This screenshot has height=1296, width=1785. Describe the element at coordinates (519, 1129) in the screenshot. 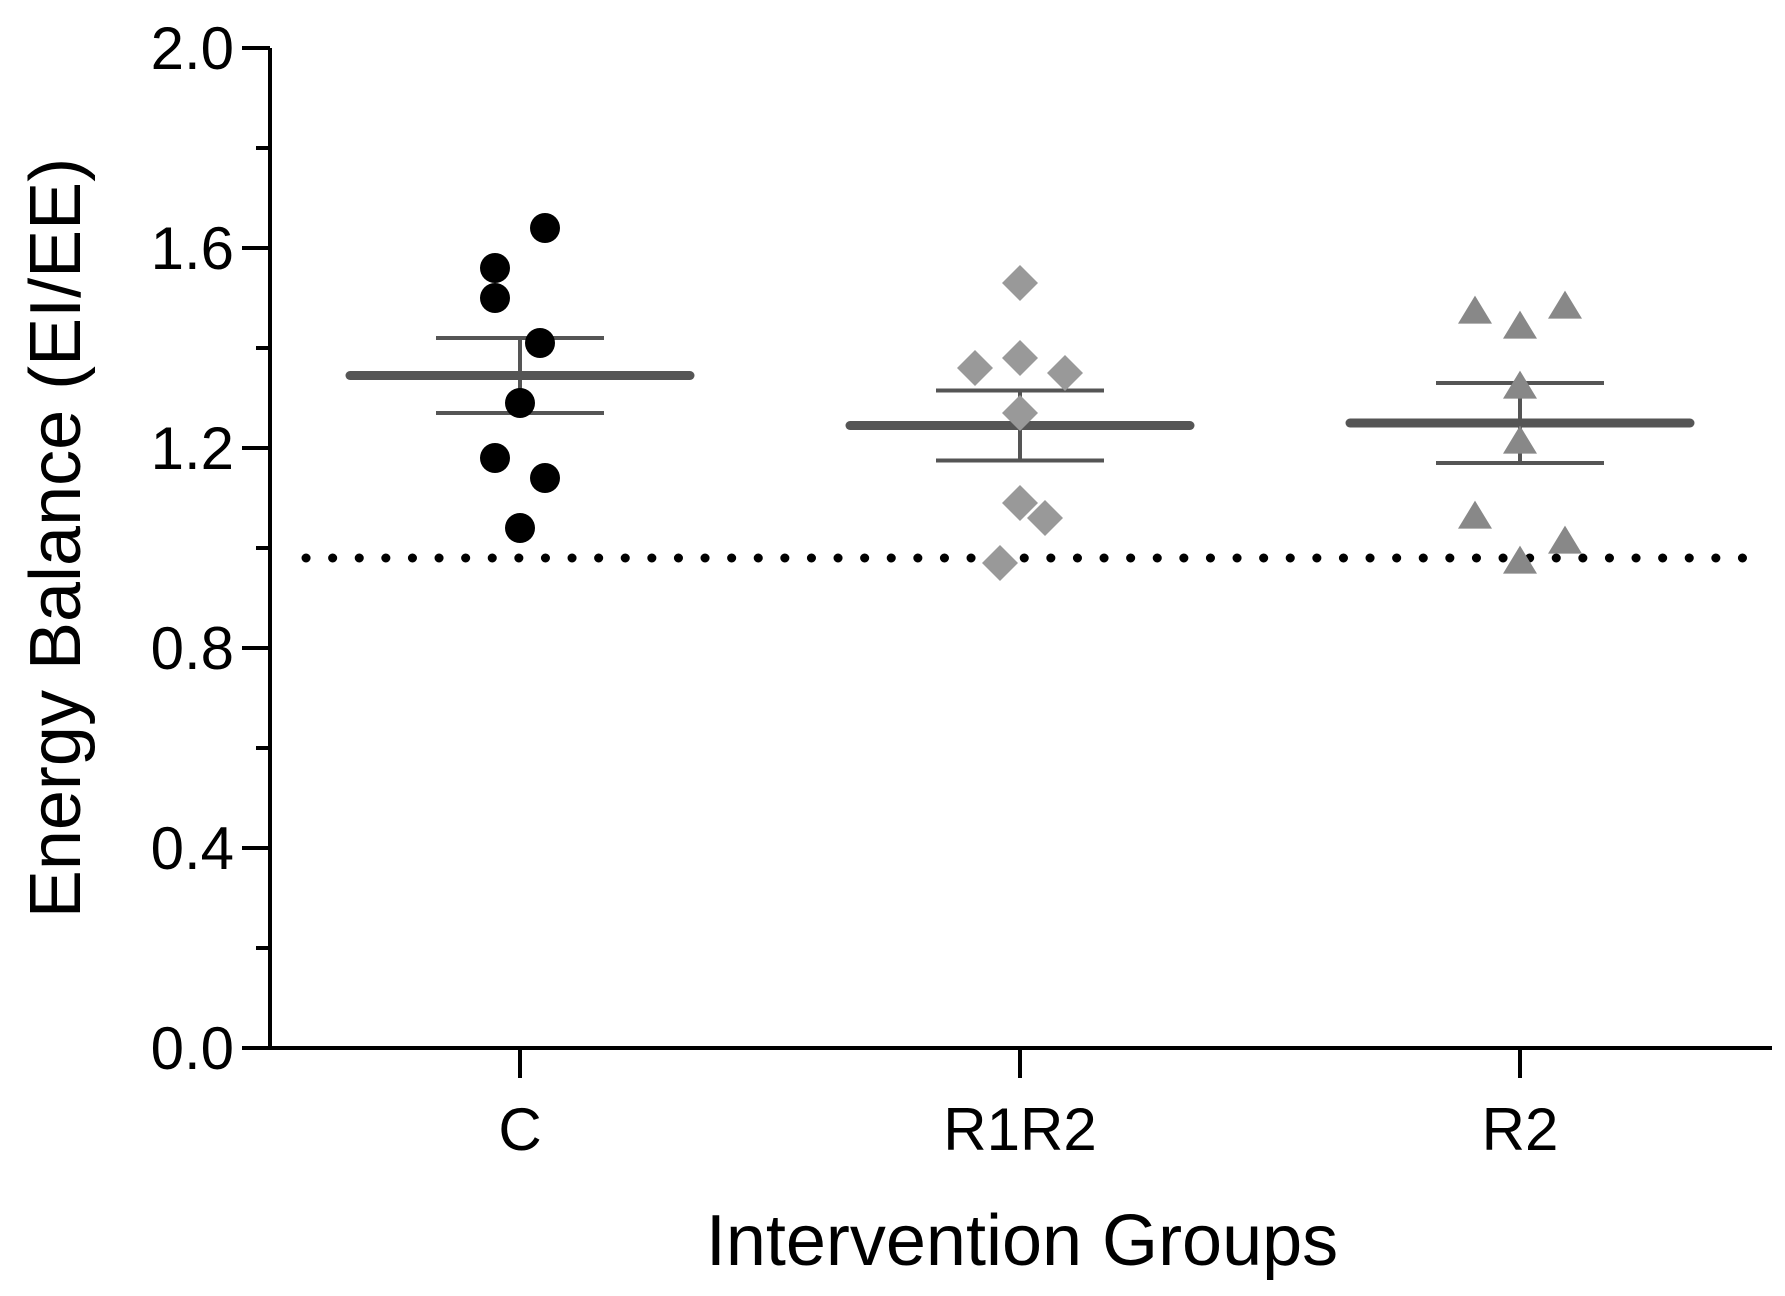

I see `x-tick-label: C` at that location.